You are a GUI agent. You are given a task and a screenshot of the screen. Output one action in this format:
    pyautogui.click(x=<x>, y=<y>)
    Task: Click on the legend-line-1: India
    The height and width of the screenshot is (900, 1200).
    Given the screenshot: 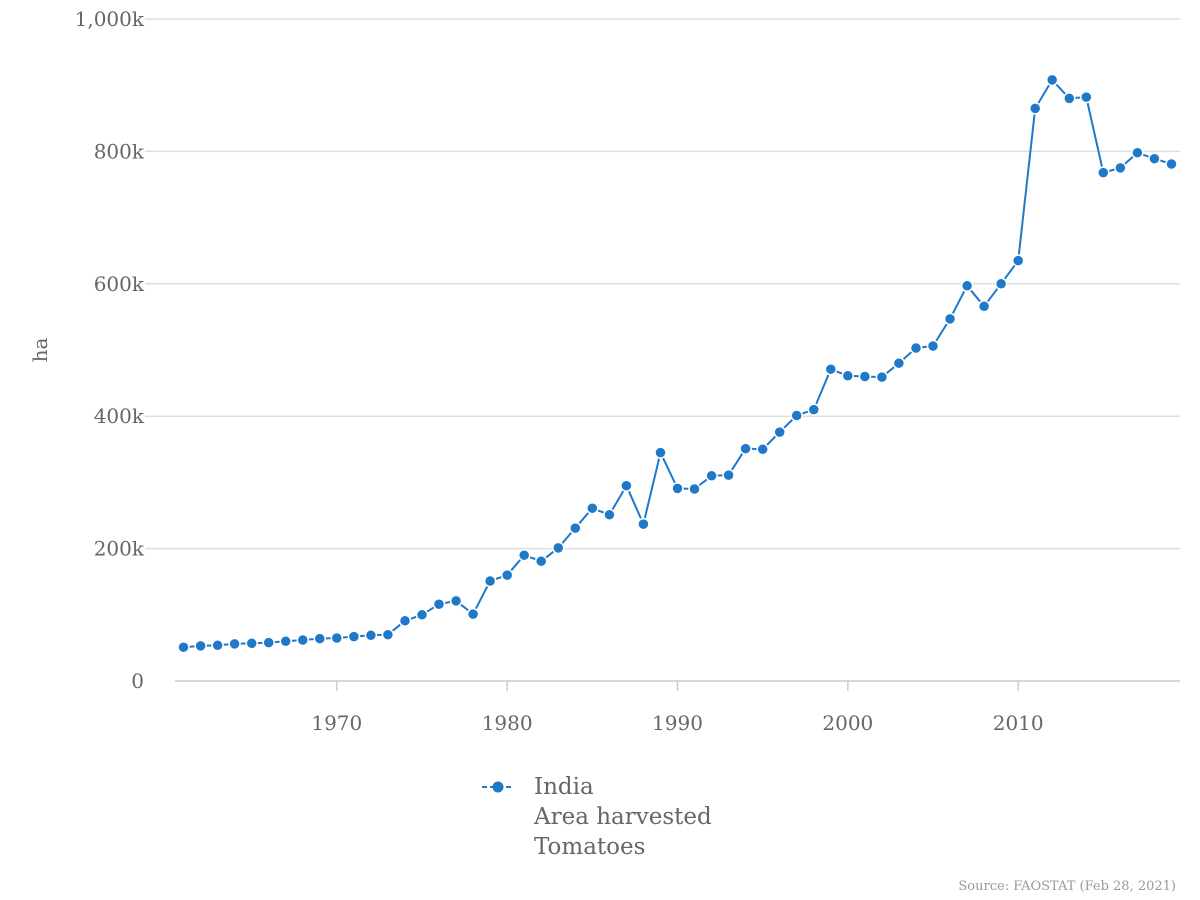 What is the action you would take?
    pyautogui.click(x=564, y=787)
    